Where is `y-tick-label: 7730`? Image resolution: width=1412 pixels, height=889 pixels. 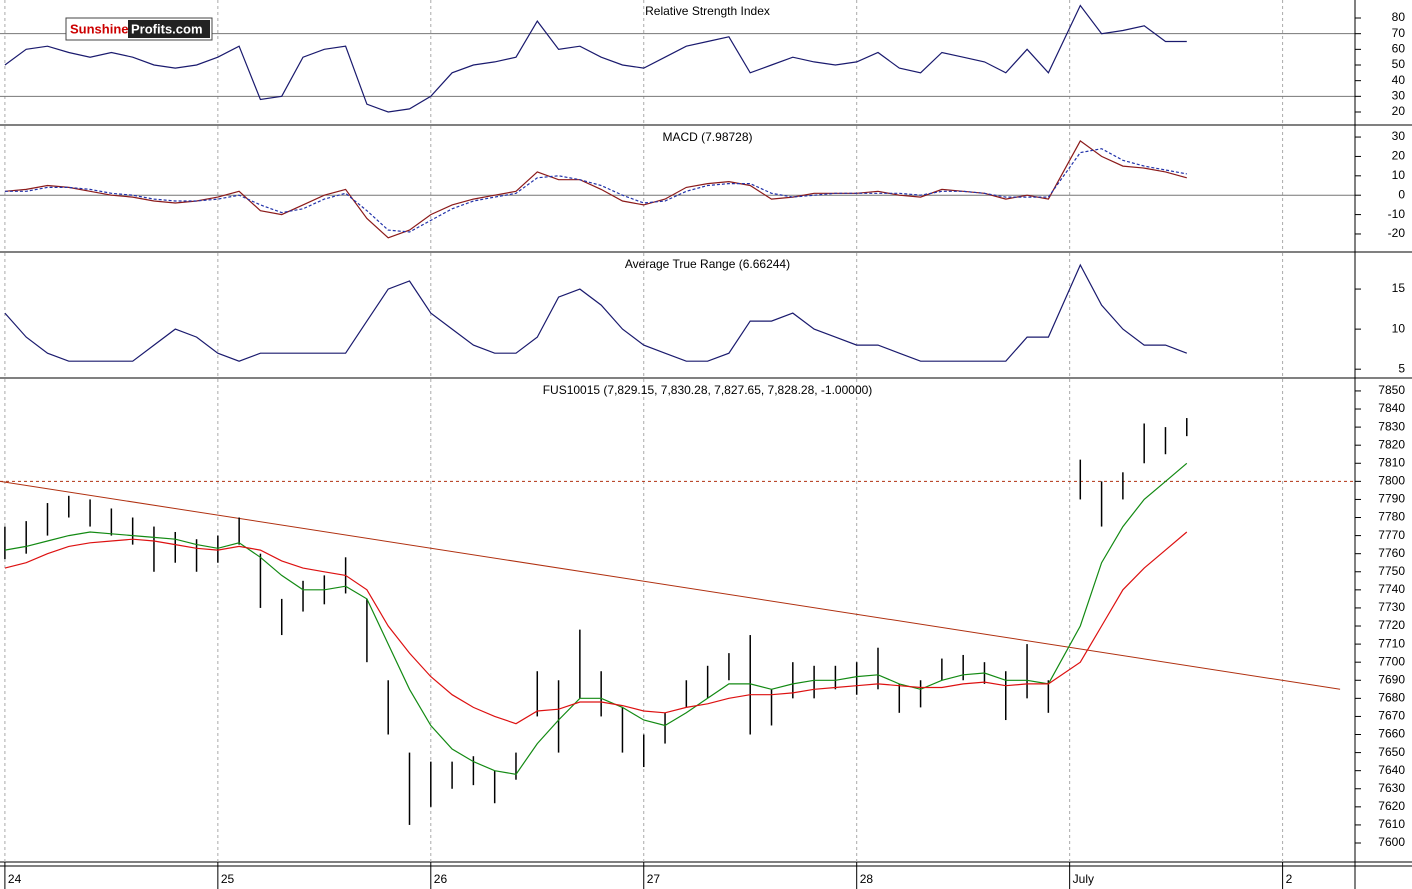 y-tick-label: 7730 is located at coordinates (1391, 607).